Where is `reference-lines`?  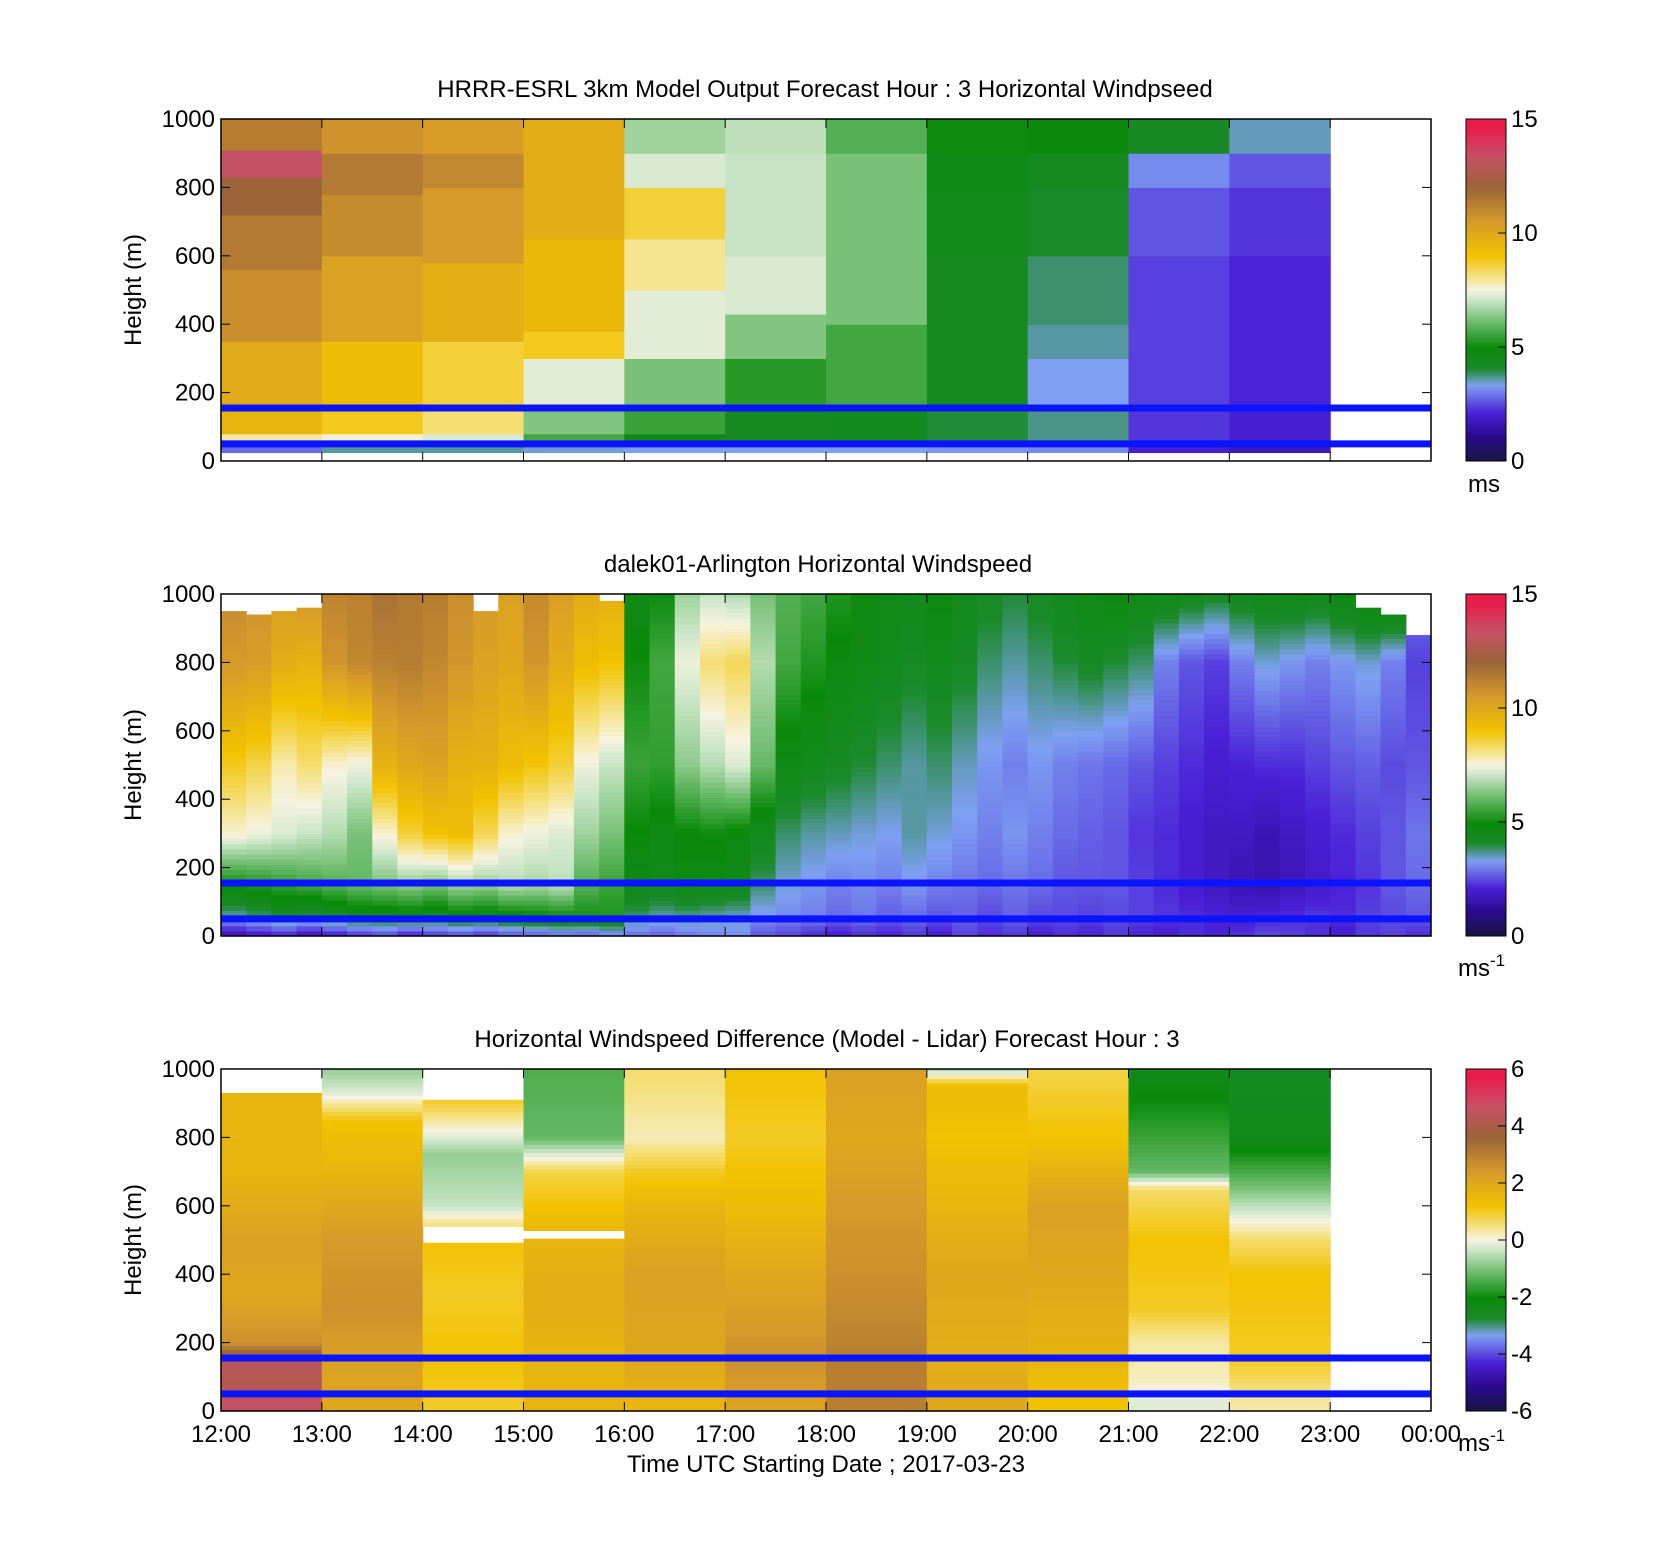
reference-lines is located at coordinates (826, 426).